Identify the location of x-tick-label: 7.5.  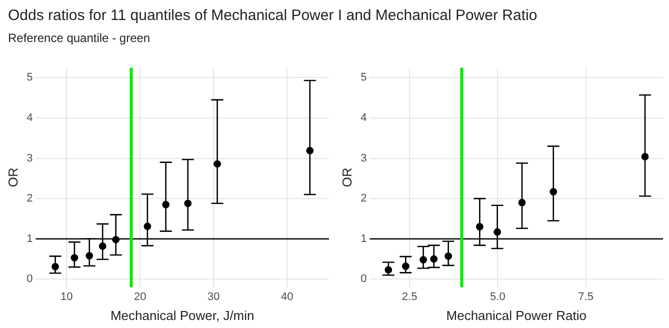
(586, 296).